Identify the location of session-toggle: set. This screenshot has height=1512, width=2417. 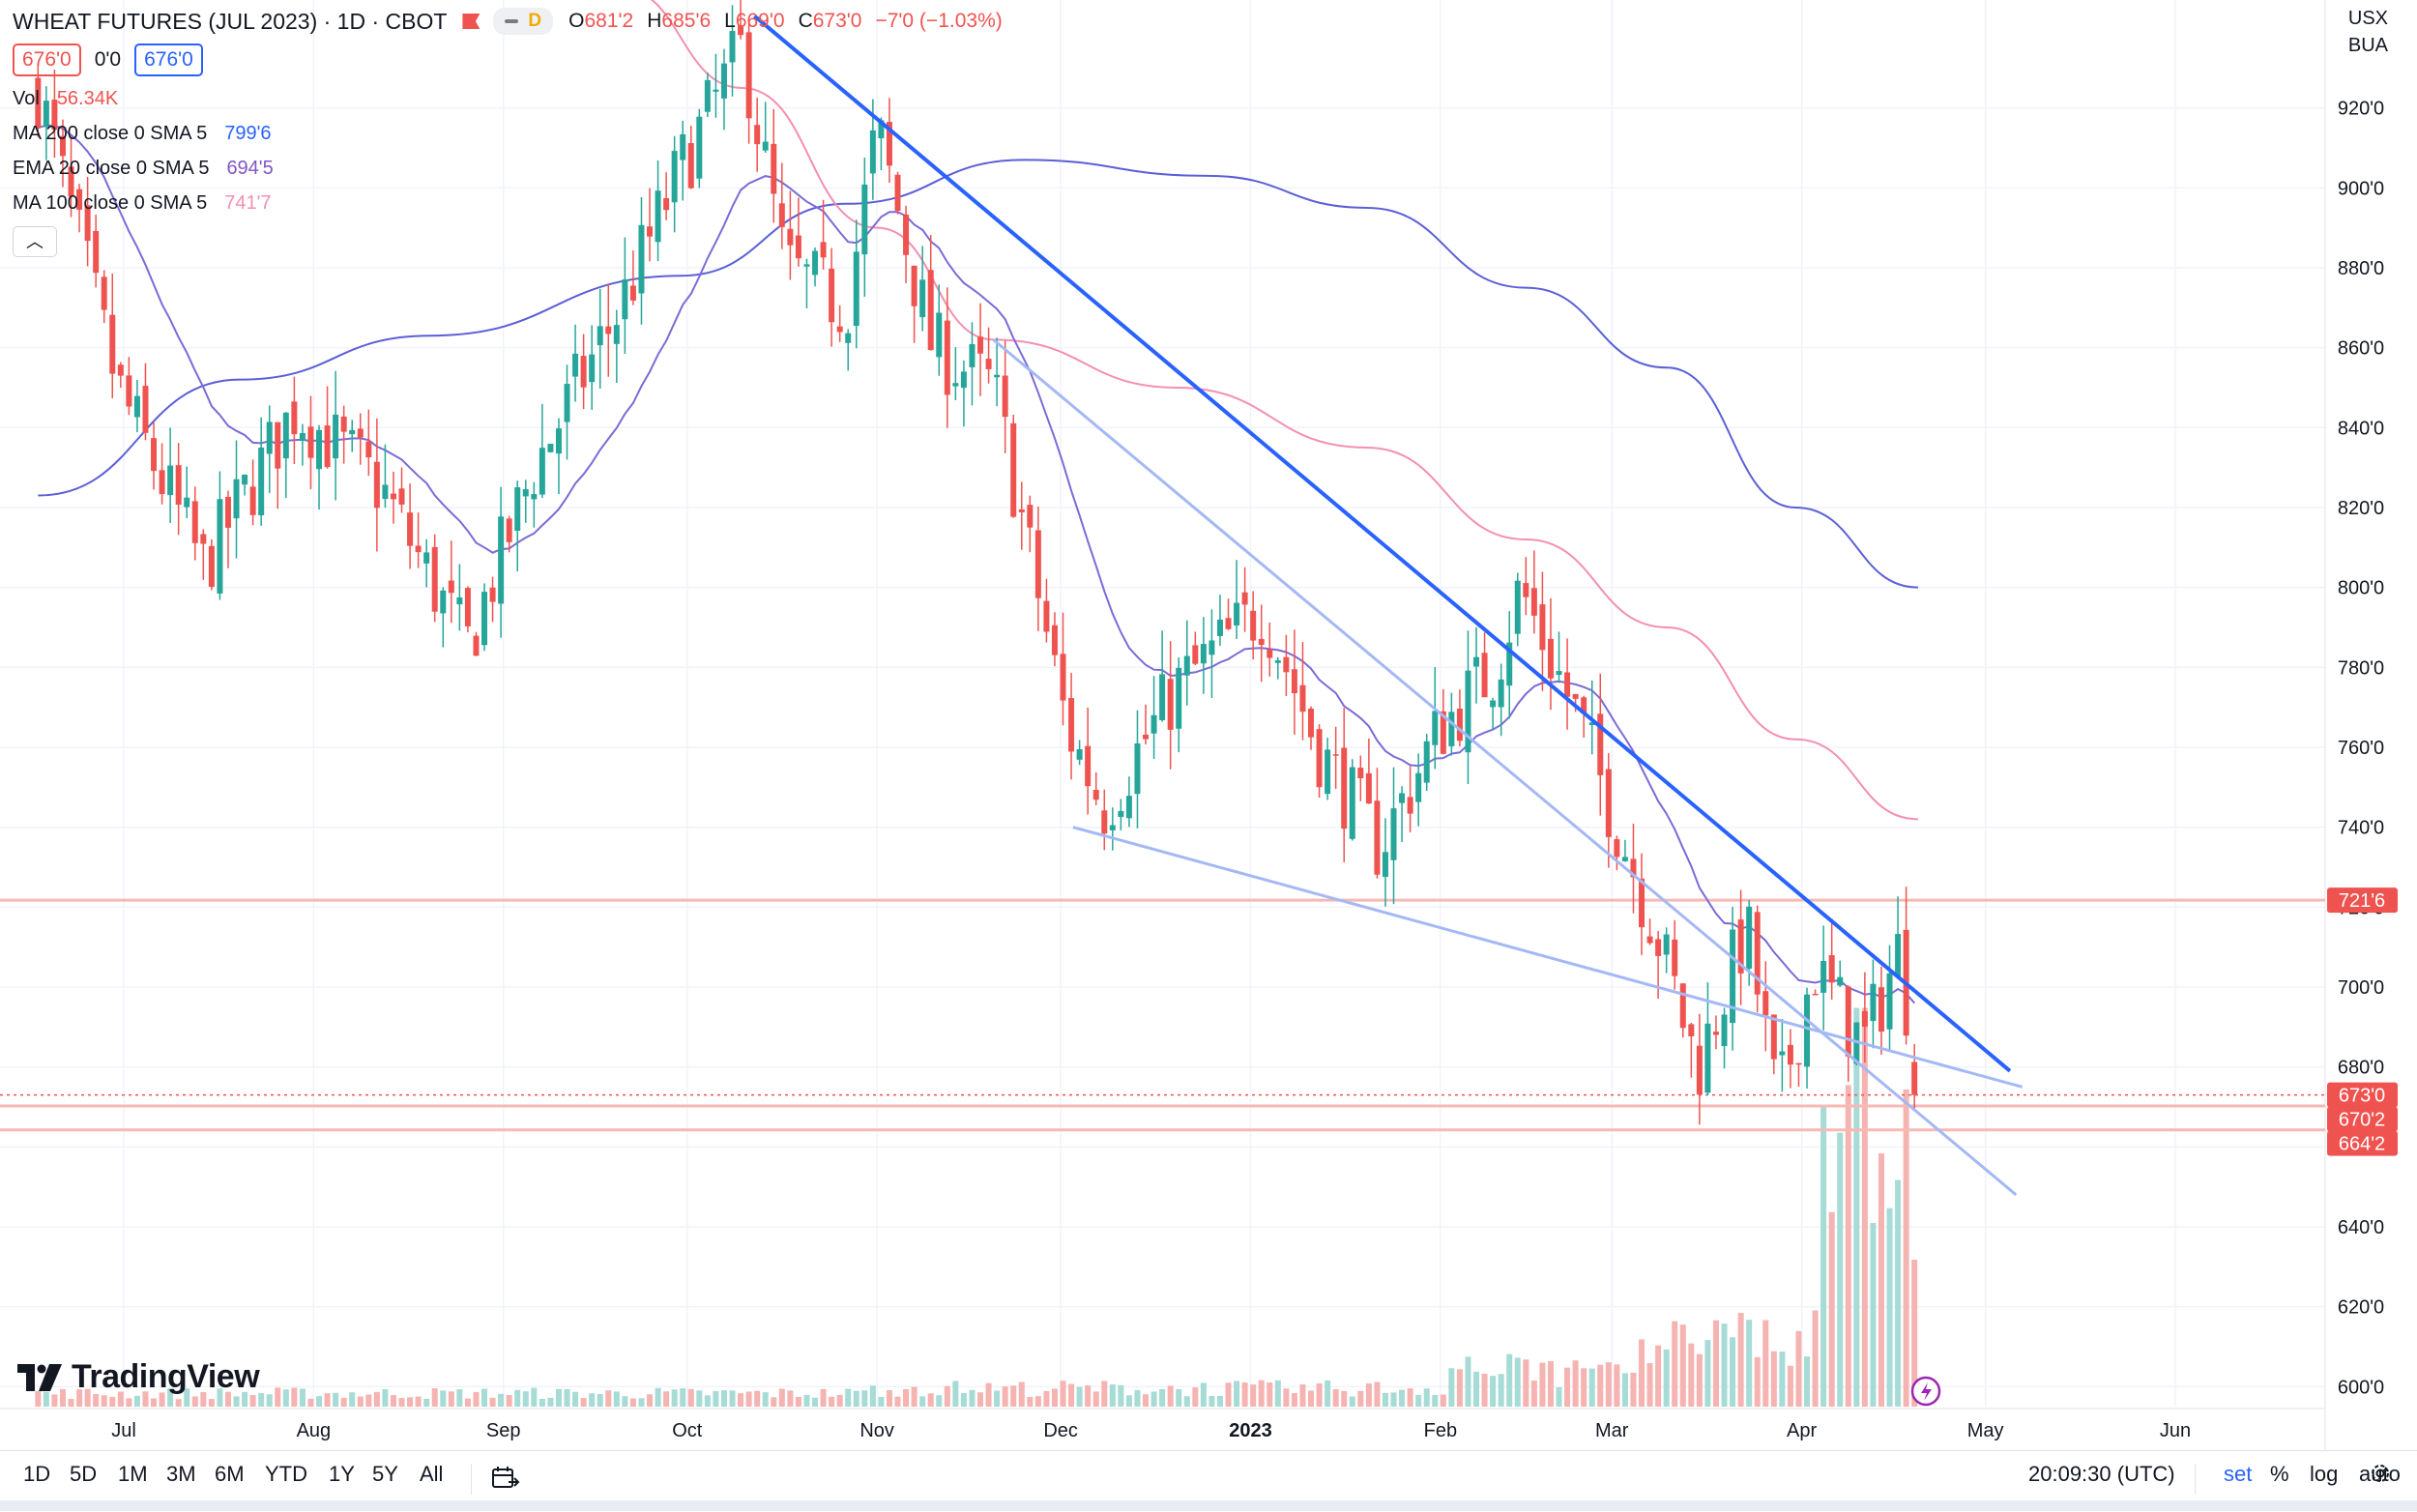
(2238, 1474).